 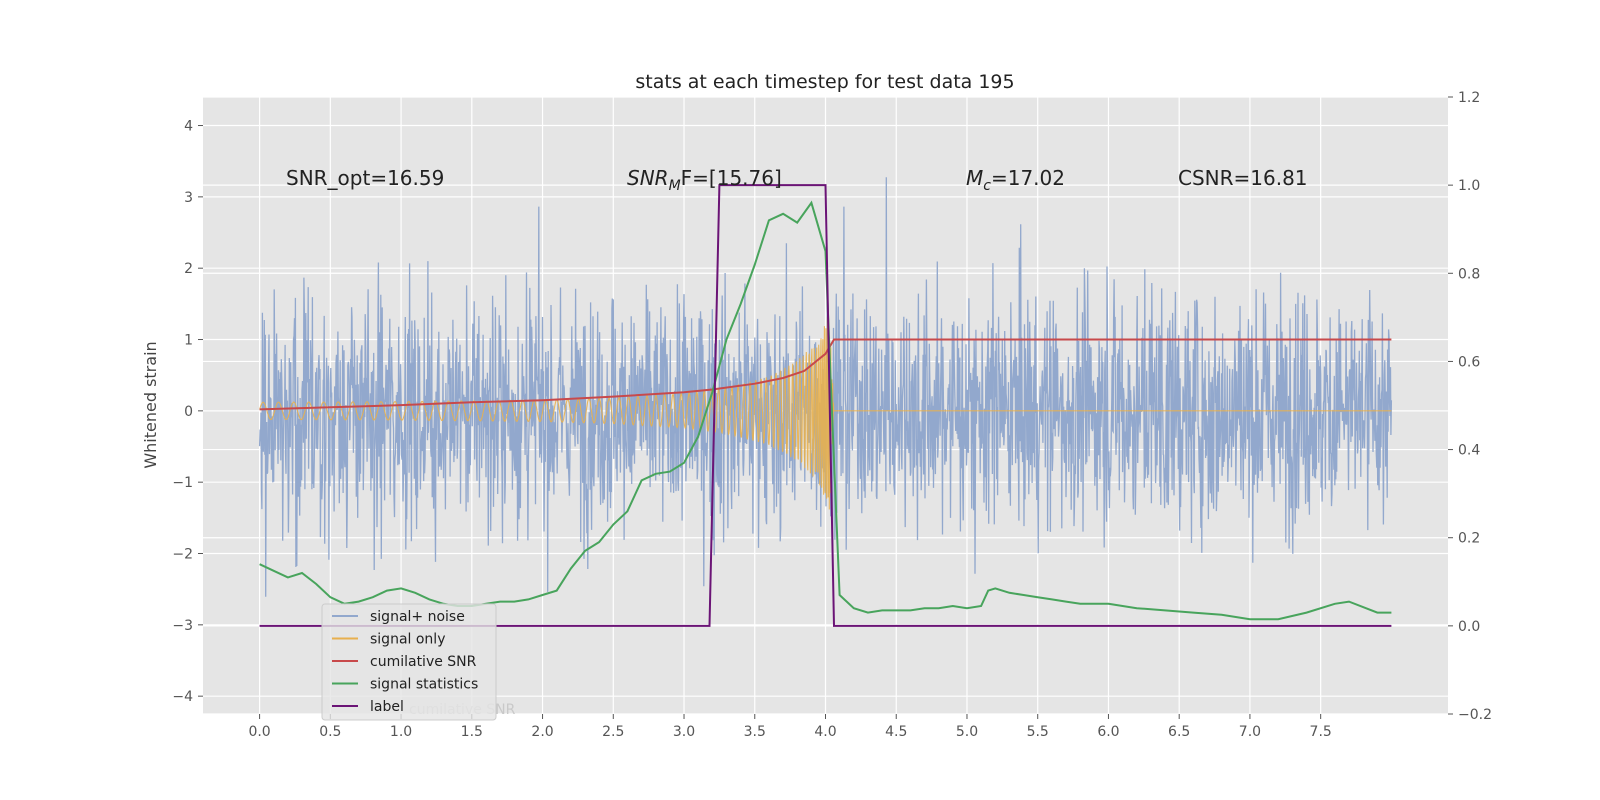 What do you see at coordinates (188, 341) in the screenshot?
I see `y-tick-label: 1` at bounding box center [188, 341].